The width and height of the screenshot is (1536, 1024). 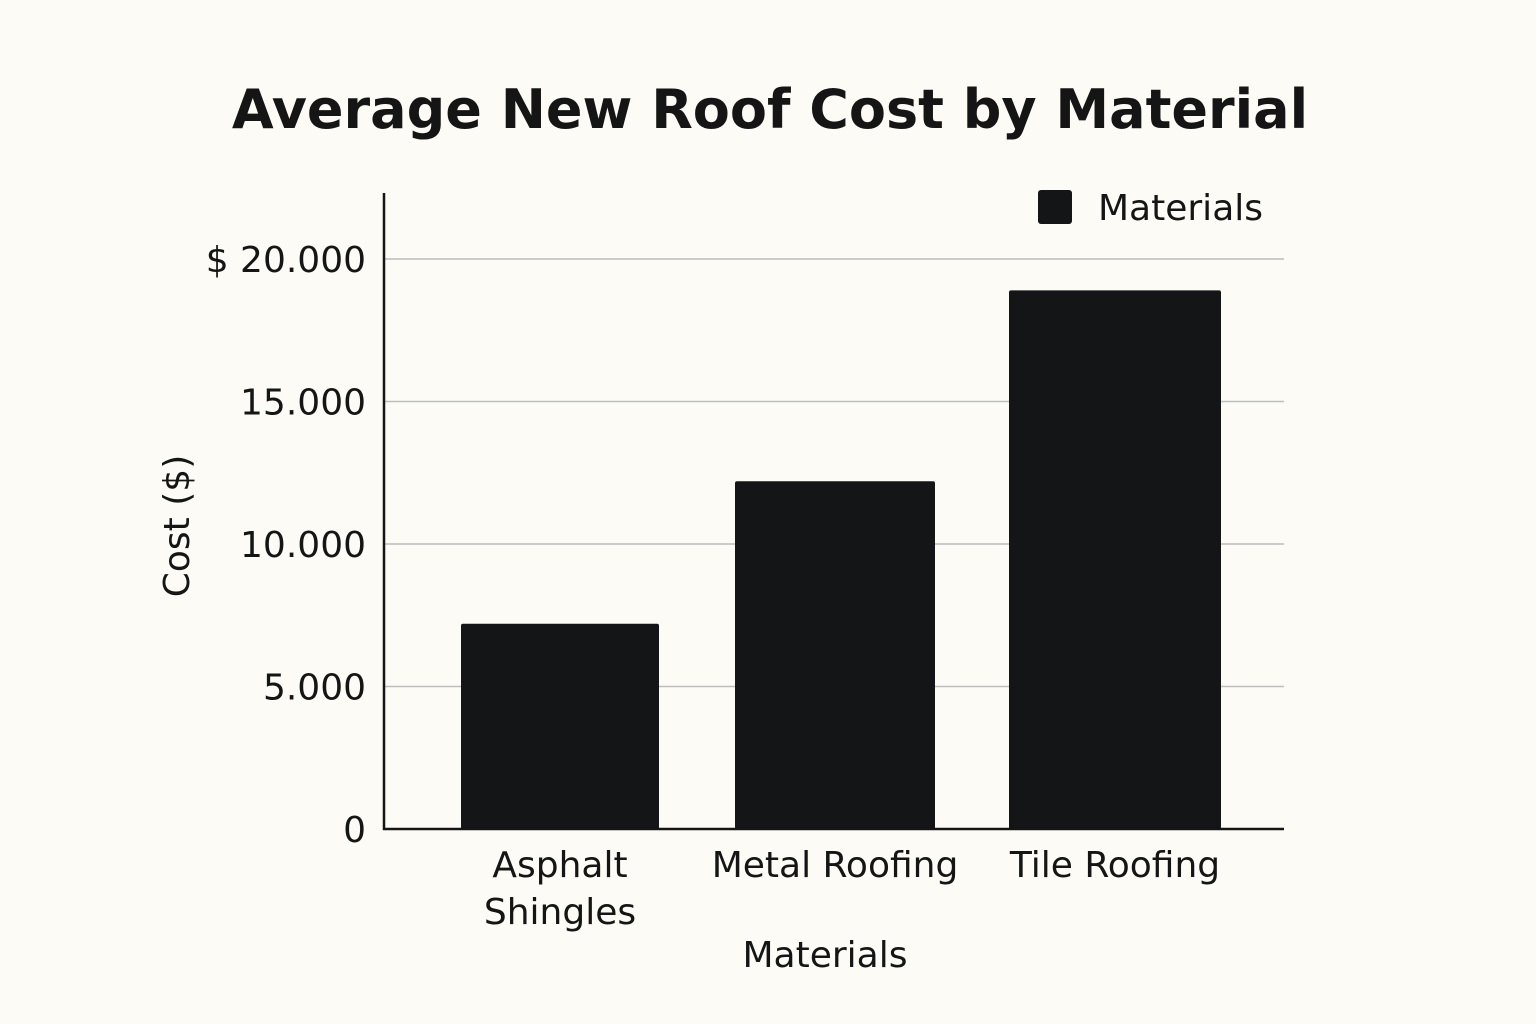 What do you see at coordinates (560, 912) in the screenshot?
I see `x-tick-label: Shingles` at bounding box center [560, 912].